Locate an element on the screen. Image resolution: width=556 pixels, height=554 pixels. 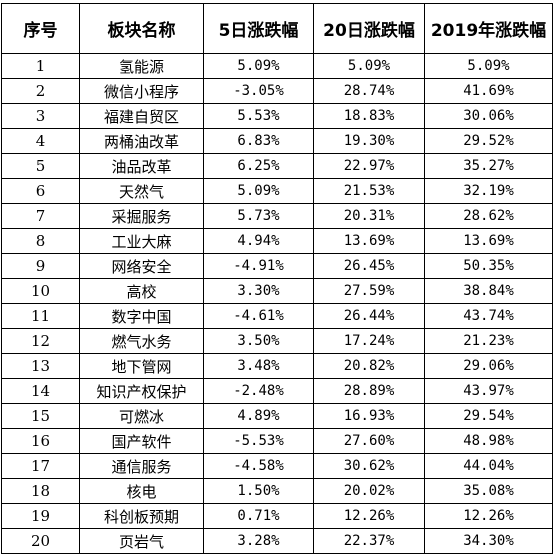
change-5d-cell: 3.30% is located at coordinates (258, 291).